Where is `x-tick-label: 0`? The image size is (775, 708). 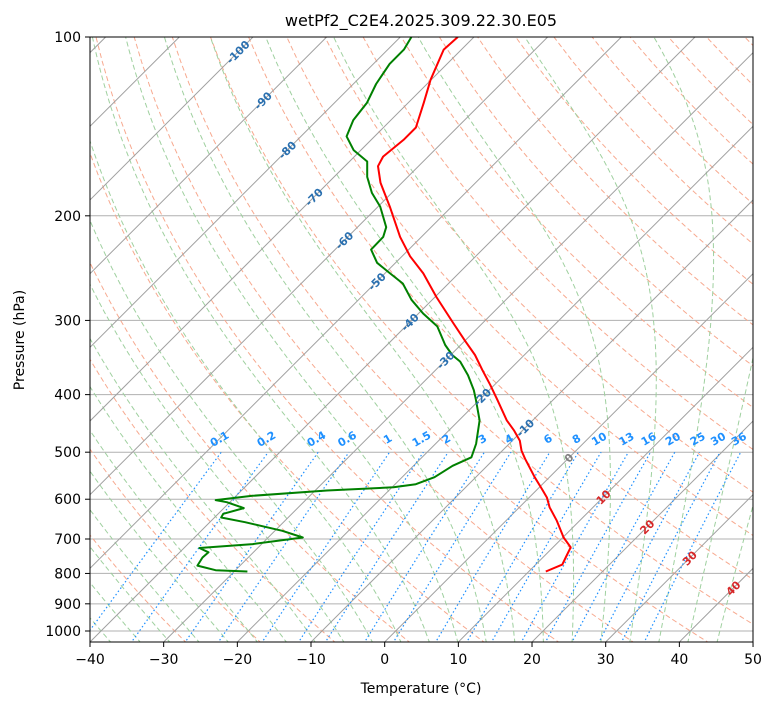
x-tick-label: 0 is located at coordinates (384, 660).